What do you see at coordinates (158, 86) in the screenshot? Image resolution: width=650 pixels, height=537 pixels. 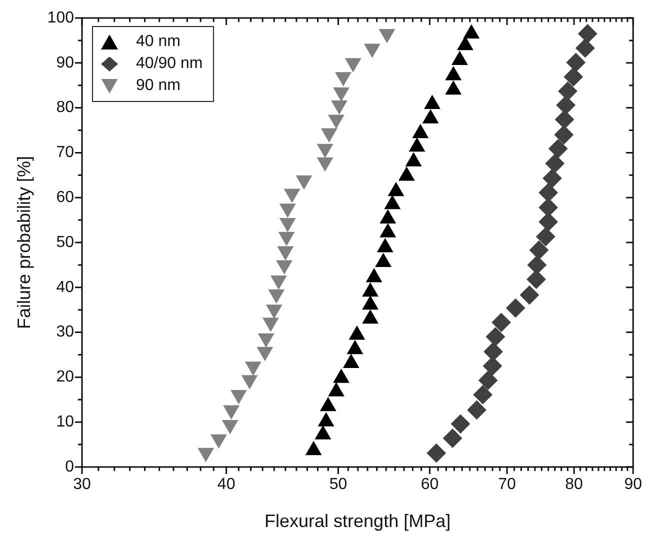 I see `legend-label: 90 nm` at bounding box center [158, 86].